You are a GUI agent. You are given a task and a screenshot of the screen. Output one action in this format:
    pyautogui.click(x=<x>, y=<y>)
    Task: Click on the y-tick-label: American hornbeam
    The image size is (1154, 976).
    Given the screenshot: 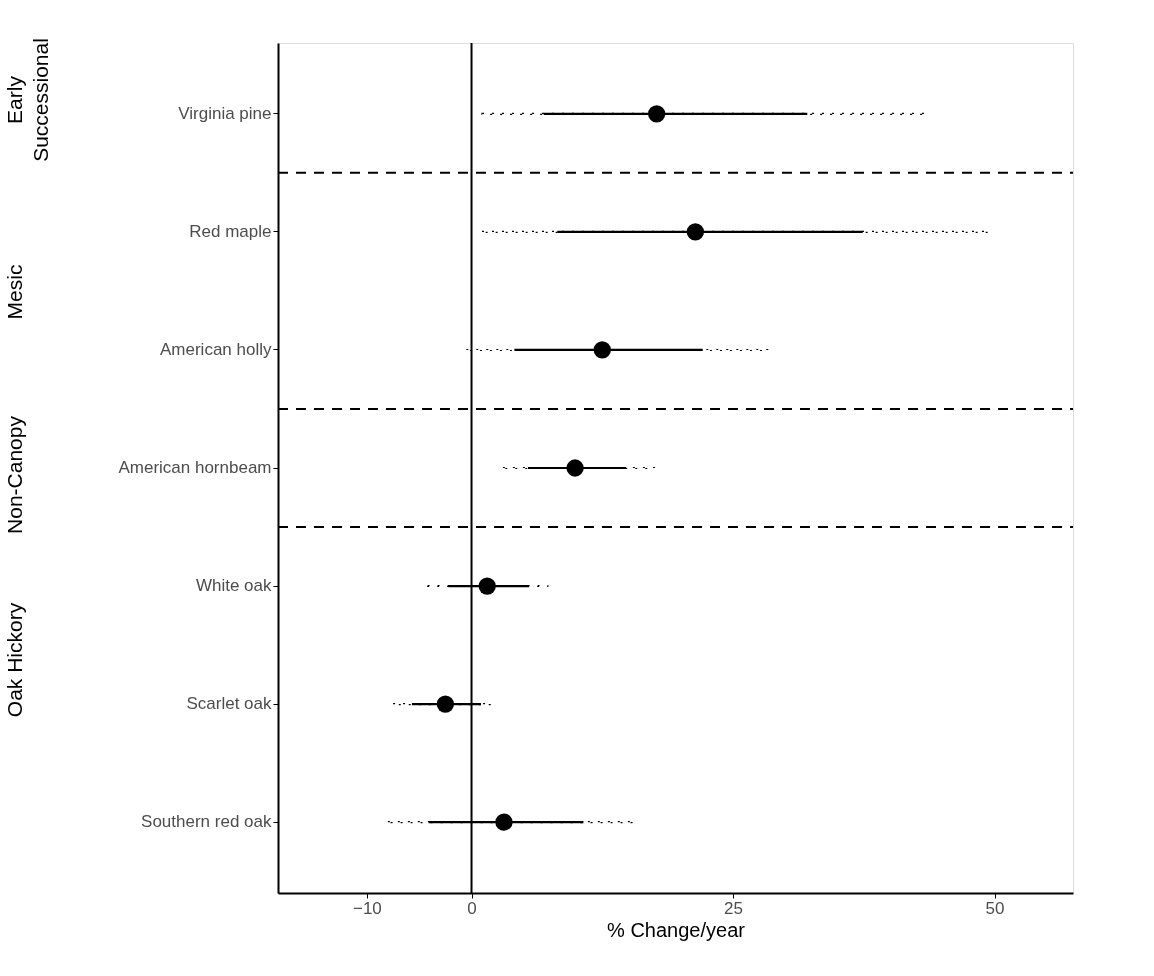 What is the action you would take?
    pyautogui.click(x=195, y=467)
    